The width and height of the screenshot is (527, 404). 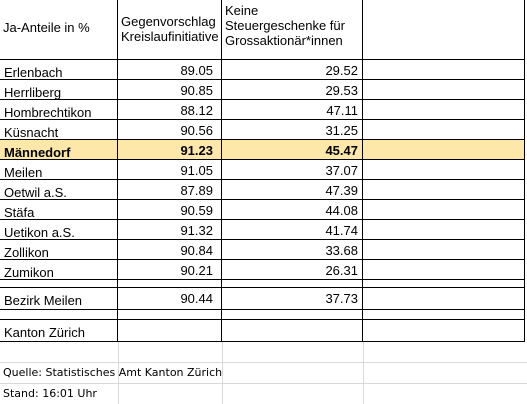 I want to click on canton-name-cell: Kanton Zürich, so click(x=59, y=331).